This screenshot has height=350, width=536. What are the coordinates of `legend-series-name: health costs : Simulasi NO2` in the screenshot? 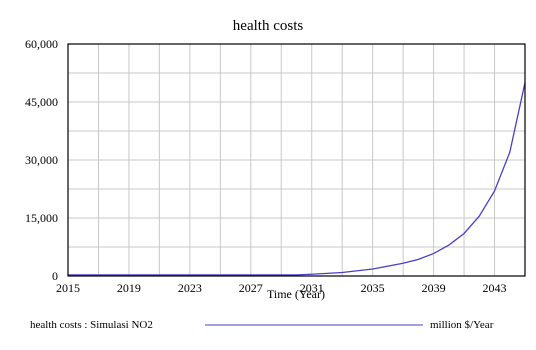 It's located at (91, 325).